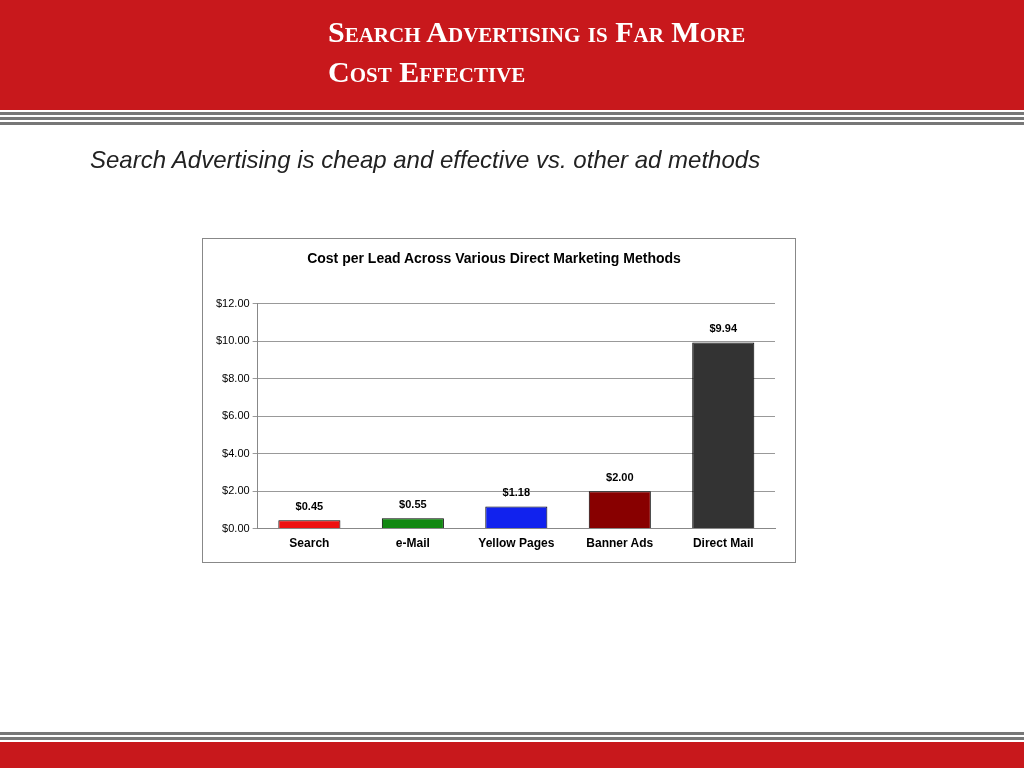 This screenshot has width=1024, height=768. Describe the element at coordinates (413, 503) in the screenshot. I see `data-label: $0.55` at that location.